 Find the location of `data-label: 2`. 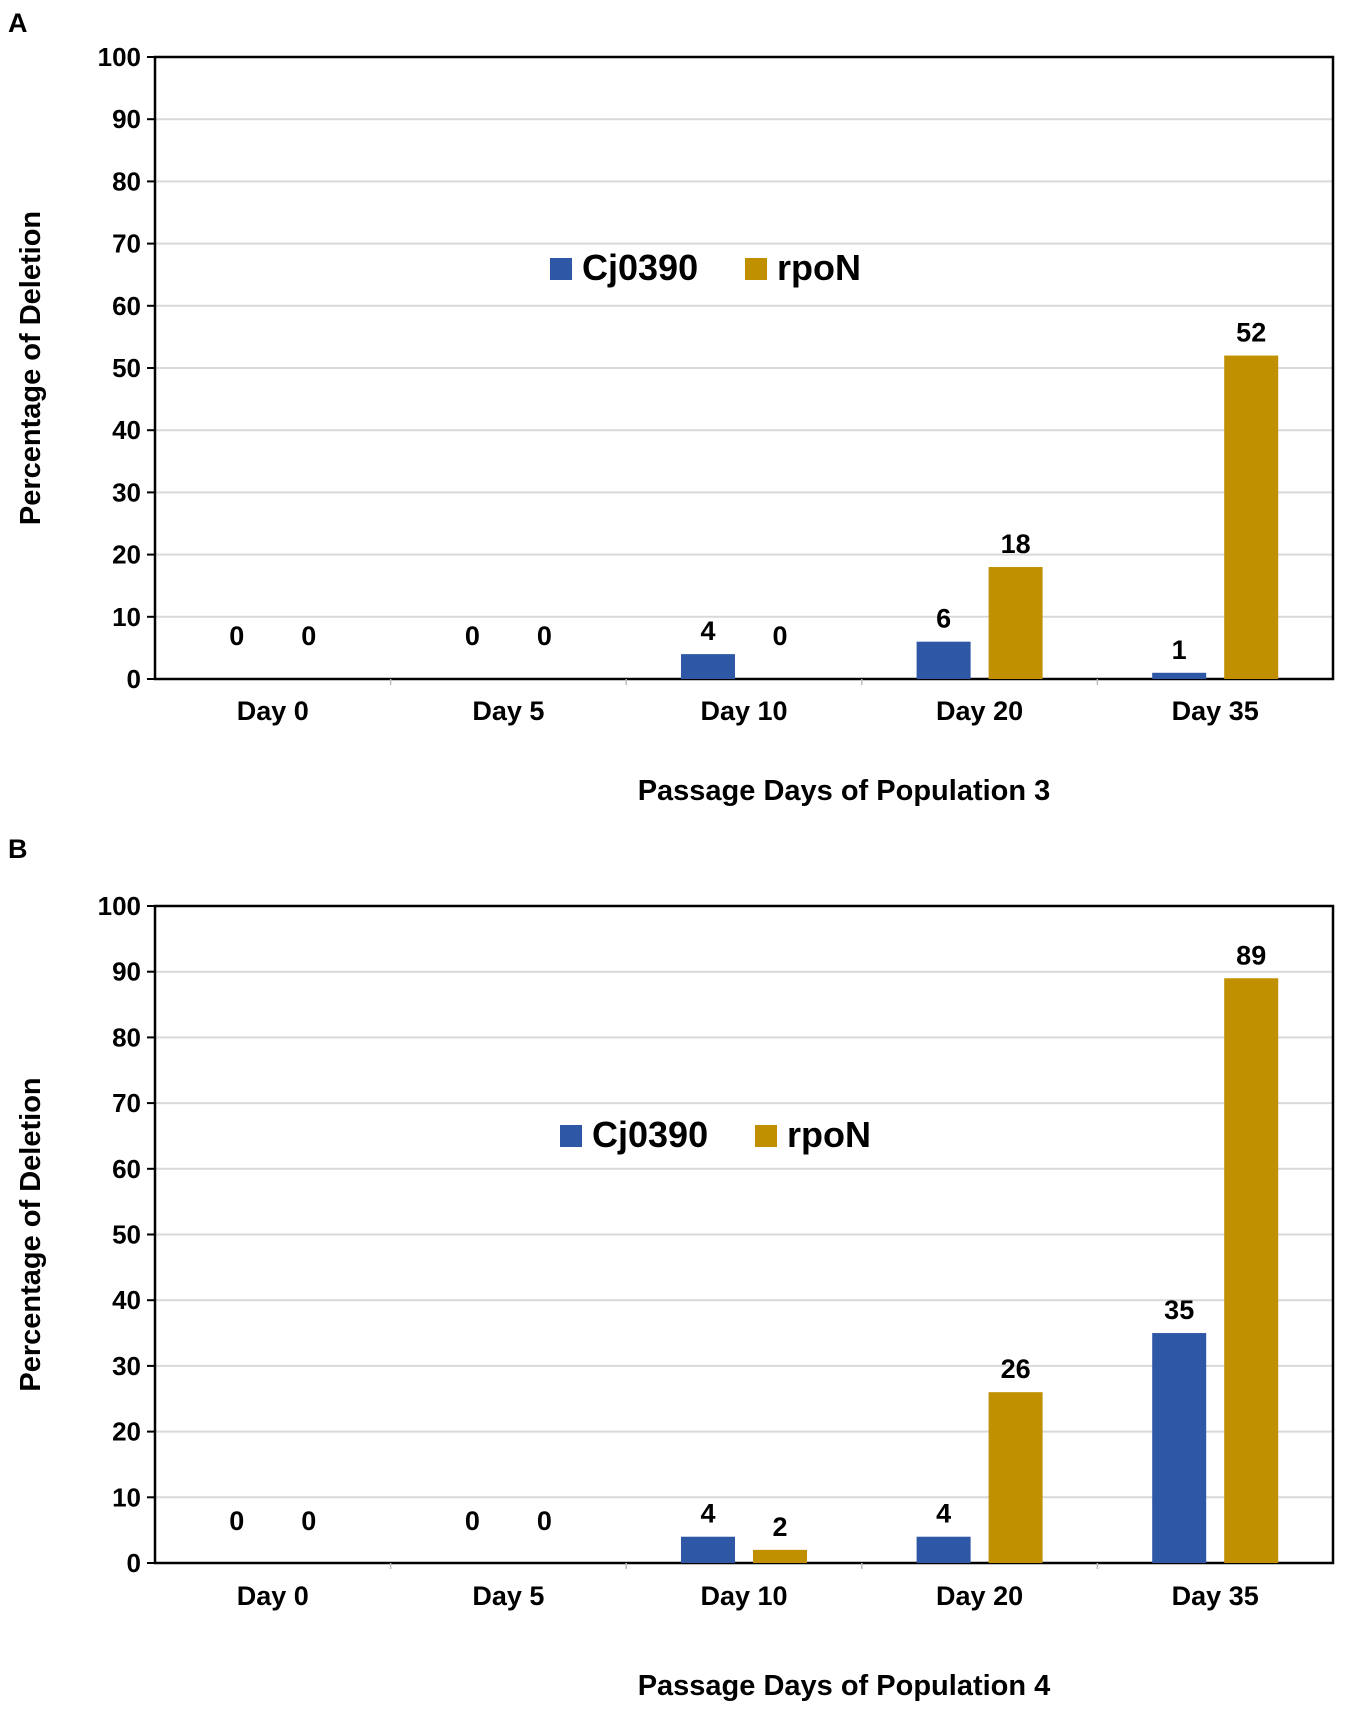

data-label: 2 is located at coordinates (779, 1527).